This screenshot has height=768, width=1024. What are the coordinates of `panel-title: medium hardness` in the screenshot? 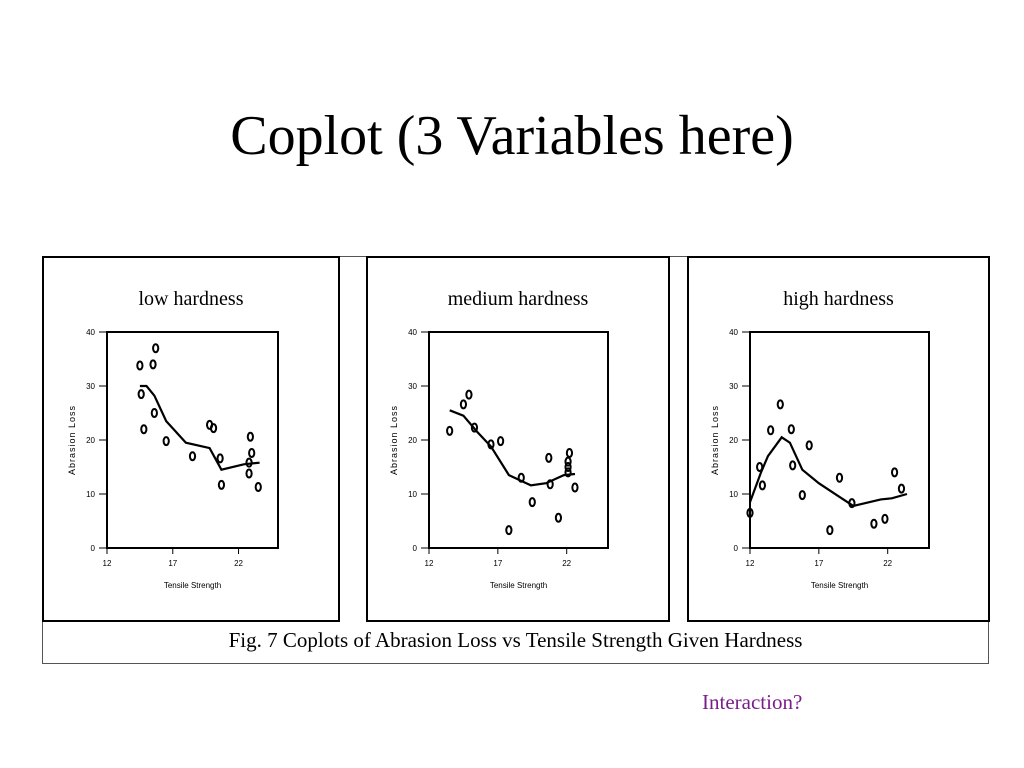 It's located at (518, 299).